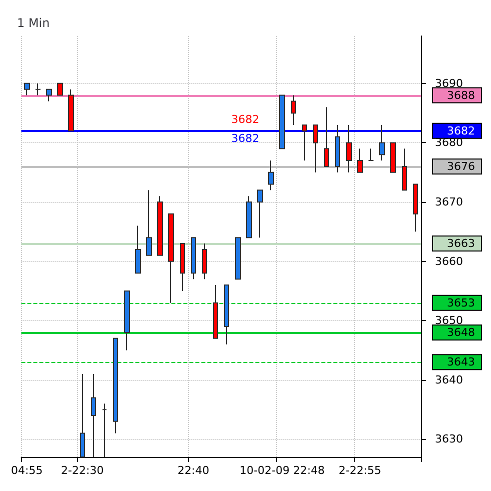 This screenshot has width=491, height=491. Describe the element at coordinates (449, 261) in the screenshot. I see `y-tick-label: 3660` at that location.